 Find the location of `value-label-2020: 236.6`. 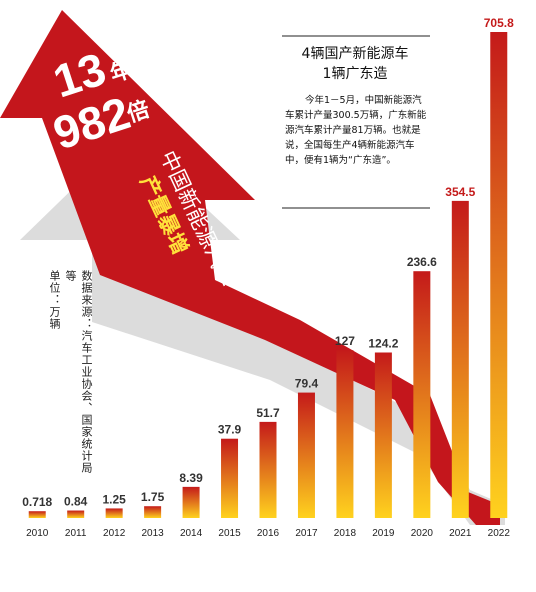

value-label-2020: 236.6 is located at coordinates (422, 262).